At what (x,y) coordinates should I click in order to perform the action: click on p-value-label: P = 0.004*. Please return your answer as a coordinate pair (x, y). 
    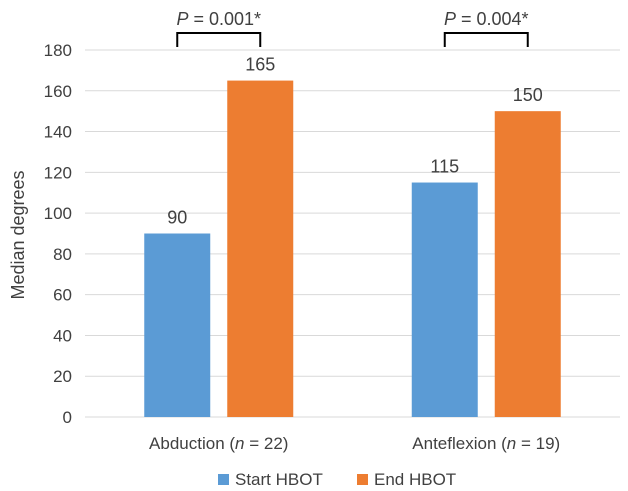
    Looking at the image, I should click on (486, 19).